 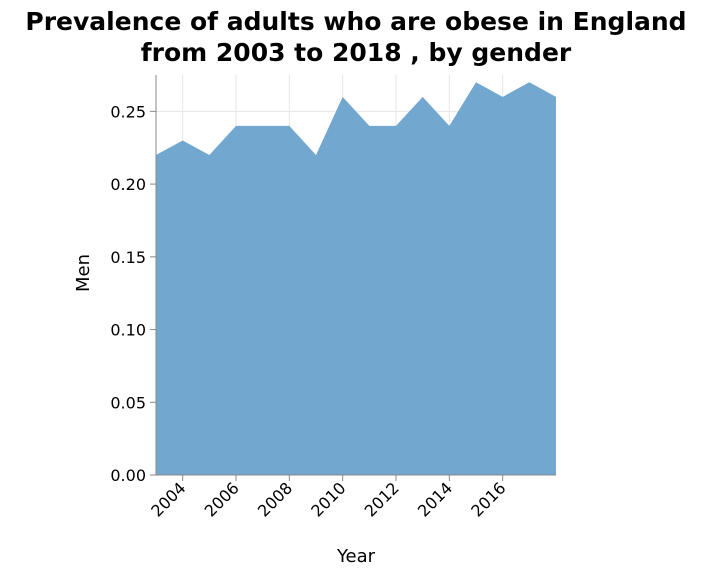 What do you see at coordinates (382, 499) in the screenshot?
I see `x-tick-label: 2012` at bounding box center [382, 499].